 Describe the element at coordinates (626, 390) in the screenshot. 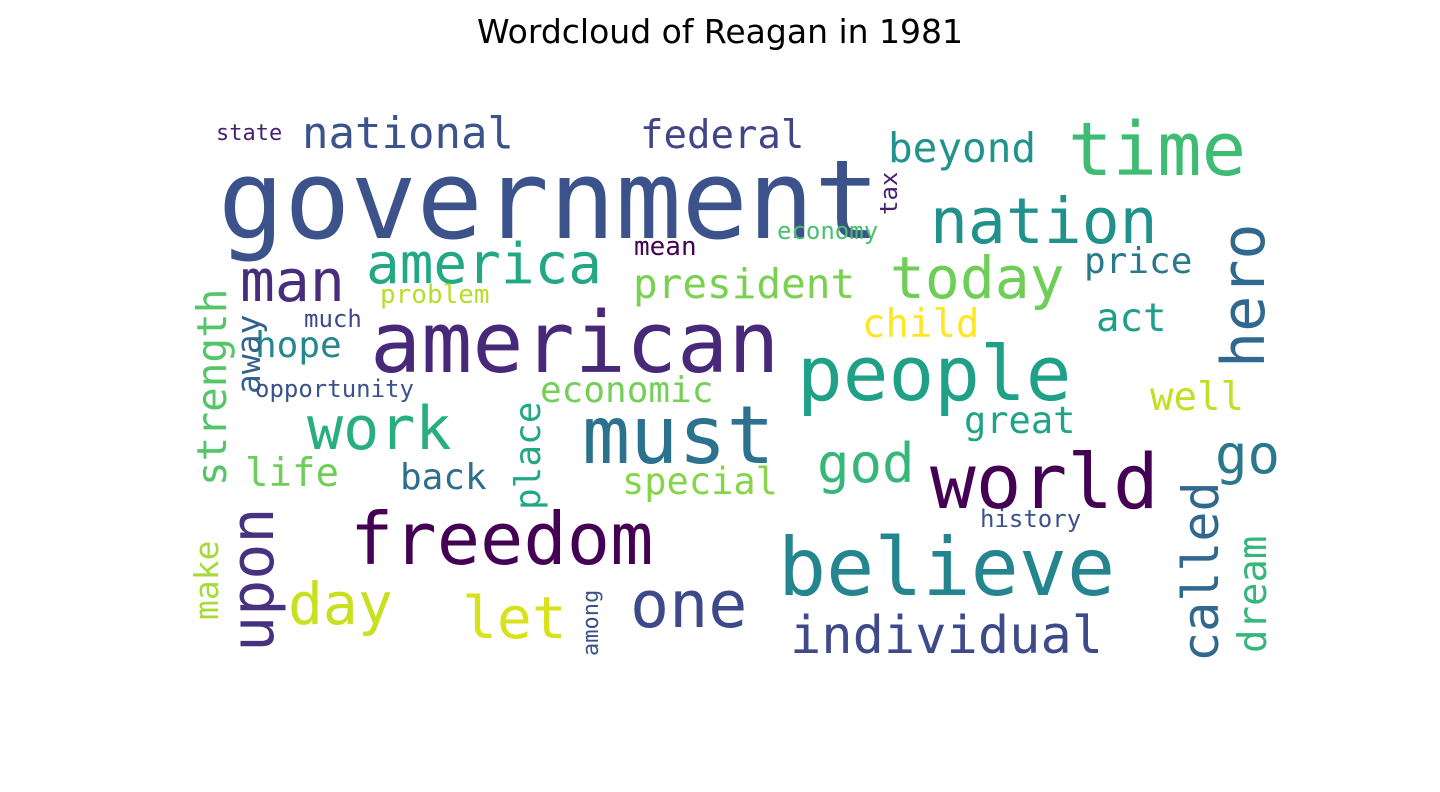

I see `word-economic: economic` at that location.